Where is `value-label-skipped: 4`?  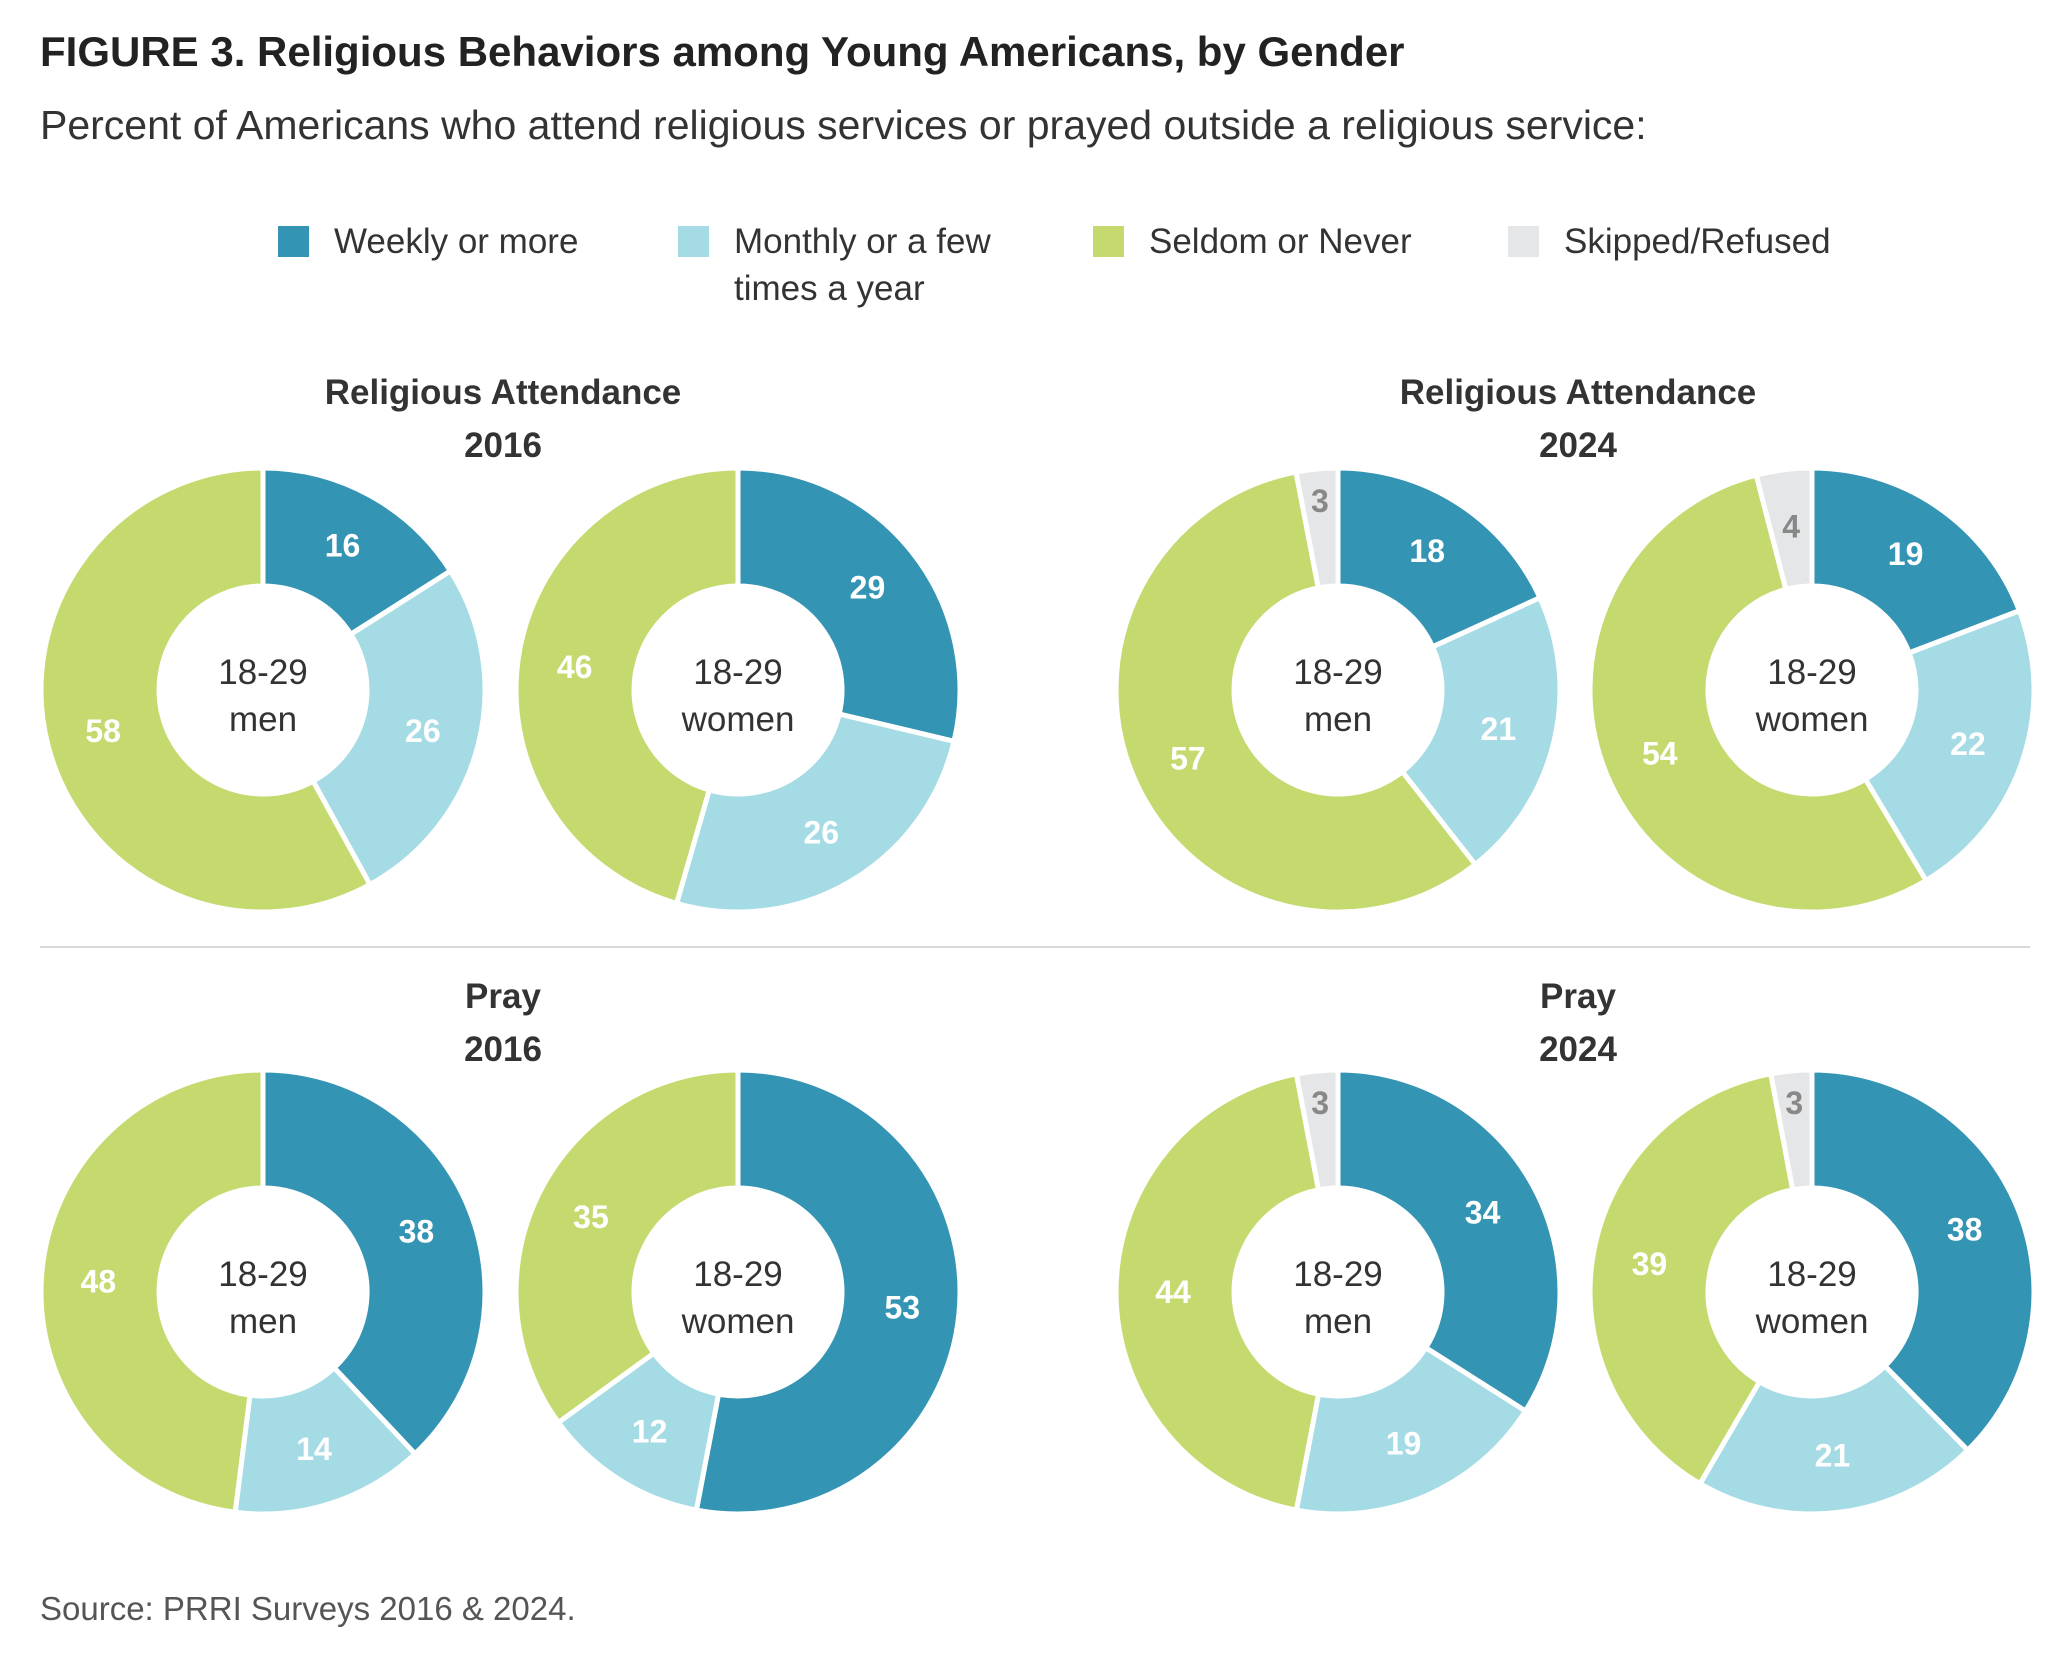 value-label-skipped: 4 is located at coordinates (1791, 526).